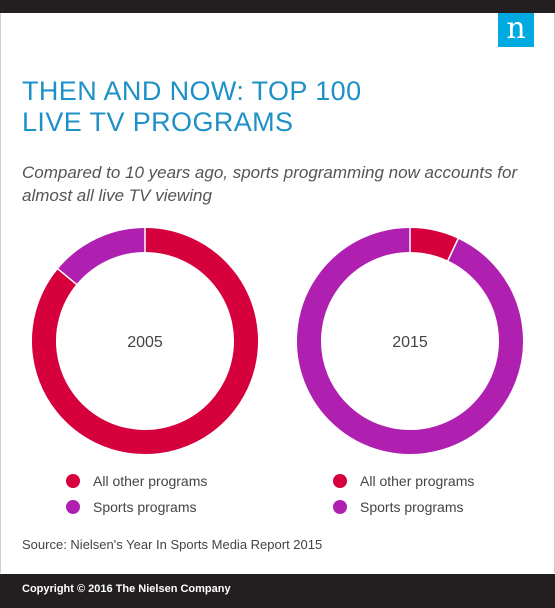 The width and height of the screenshot is (555, 608). What do you see at coordinates (126, 589) in the screenshot?
I see `copyright-text: Copyright © 2016 The Nielsen Company` at bounding box center [126, 589].